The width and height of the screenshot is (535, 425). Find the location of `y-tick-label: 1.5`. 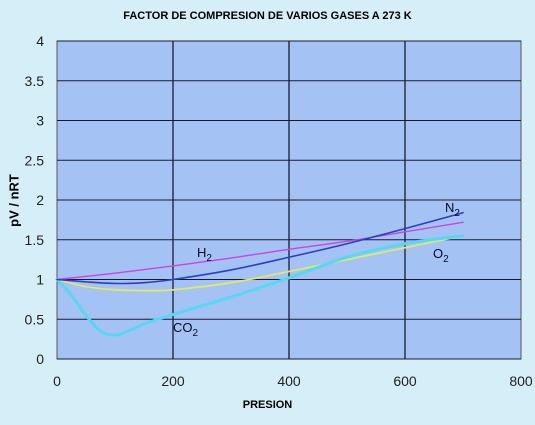

y-tick-label: 1.5 is located at coordinates (35, 240).